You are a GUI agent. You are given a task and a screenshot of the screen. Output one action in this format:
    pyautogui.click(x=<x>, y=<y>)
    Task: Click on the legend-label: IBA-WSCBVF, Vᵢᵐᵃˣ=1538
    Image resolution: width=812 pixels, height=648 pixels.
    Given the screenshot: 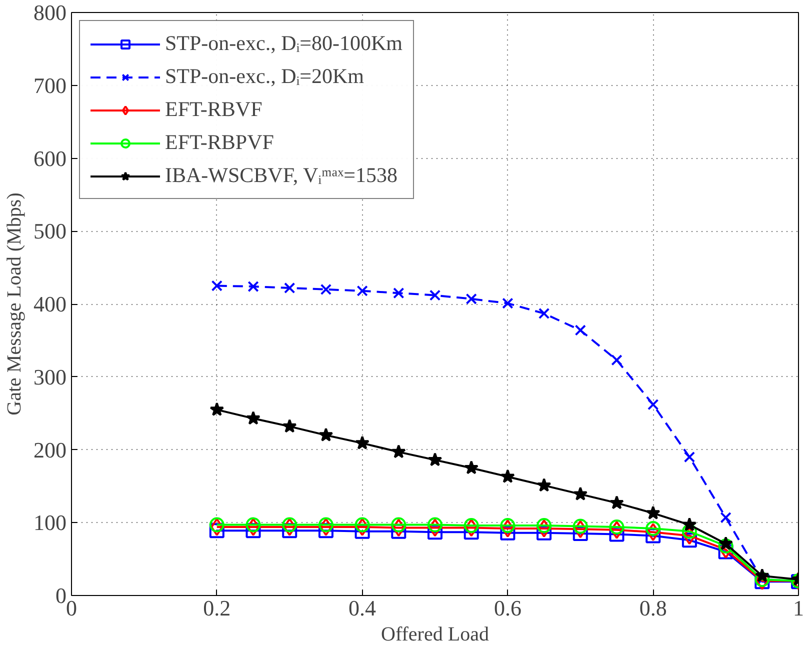 What is the action you would take?
    pyautogui.click(x=281, y=175)
    